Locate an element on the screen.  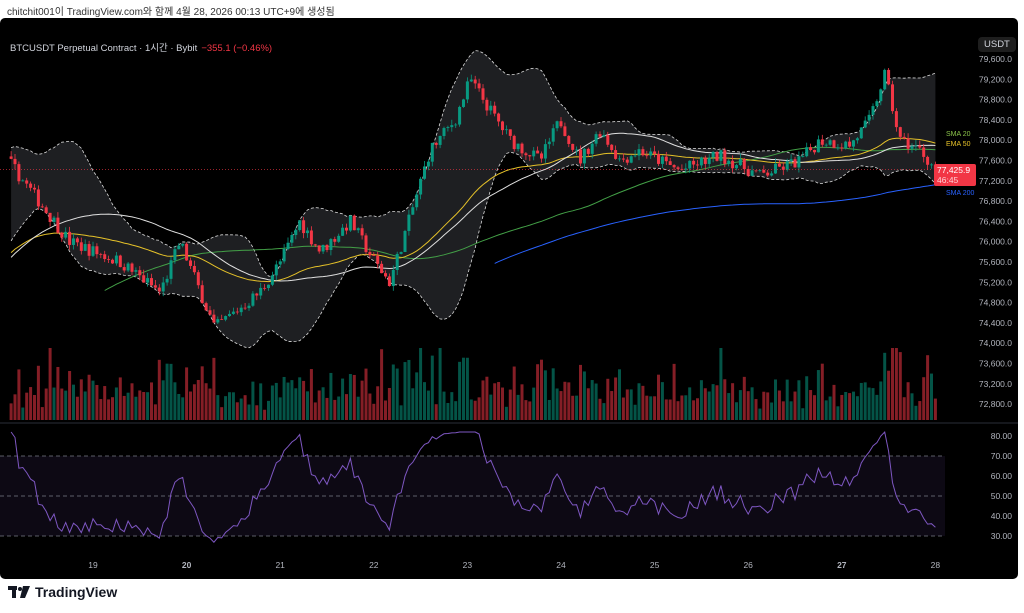
rsi-axis-tick: 40.00 is located at coordinates (1002, 516).